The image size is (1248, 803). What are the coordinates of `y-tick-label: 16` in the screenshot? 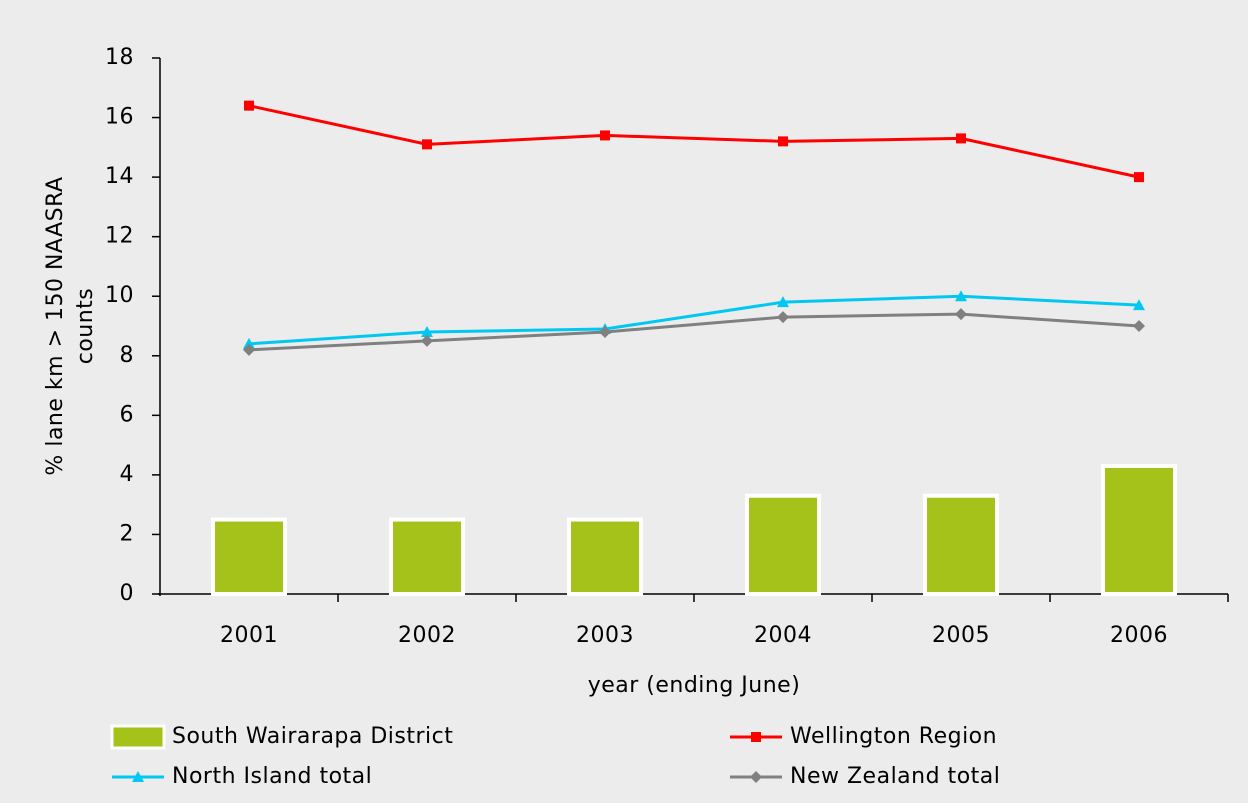 It's located at (119, 117).